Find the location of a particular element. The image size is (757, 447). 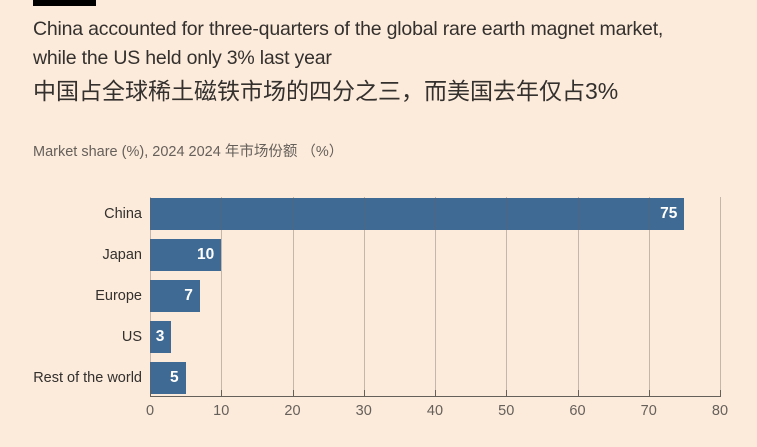

top-marker-bar is located at coordinates (64, 3).